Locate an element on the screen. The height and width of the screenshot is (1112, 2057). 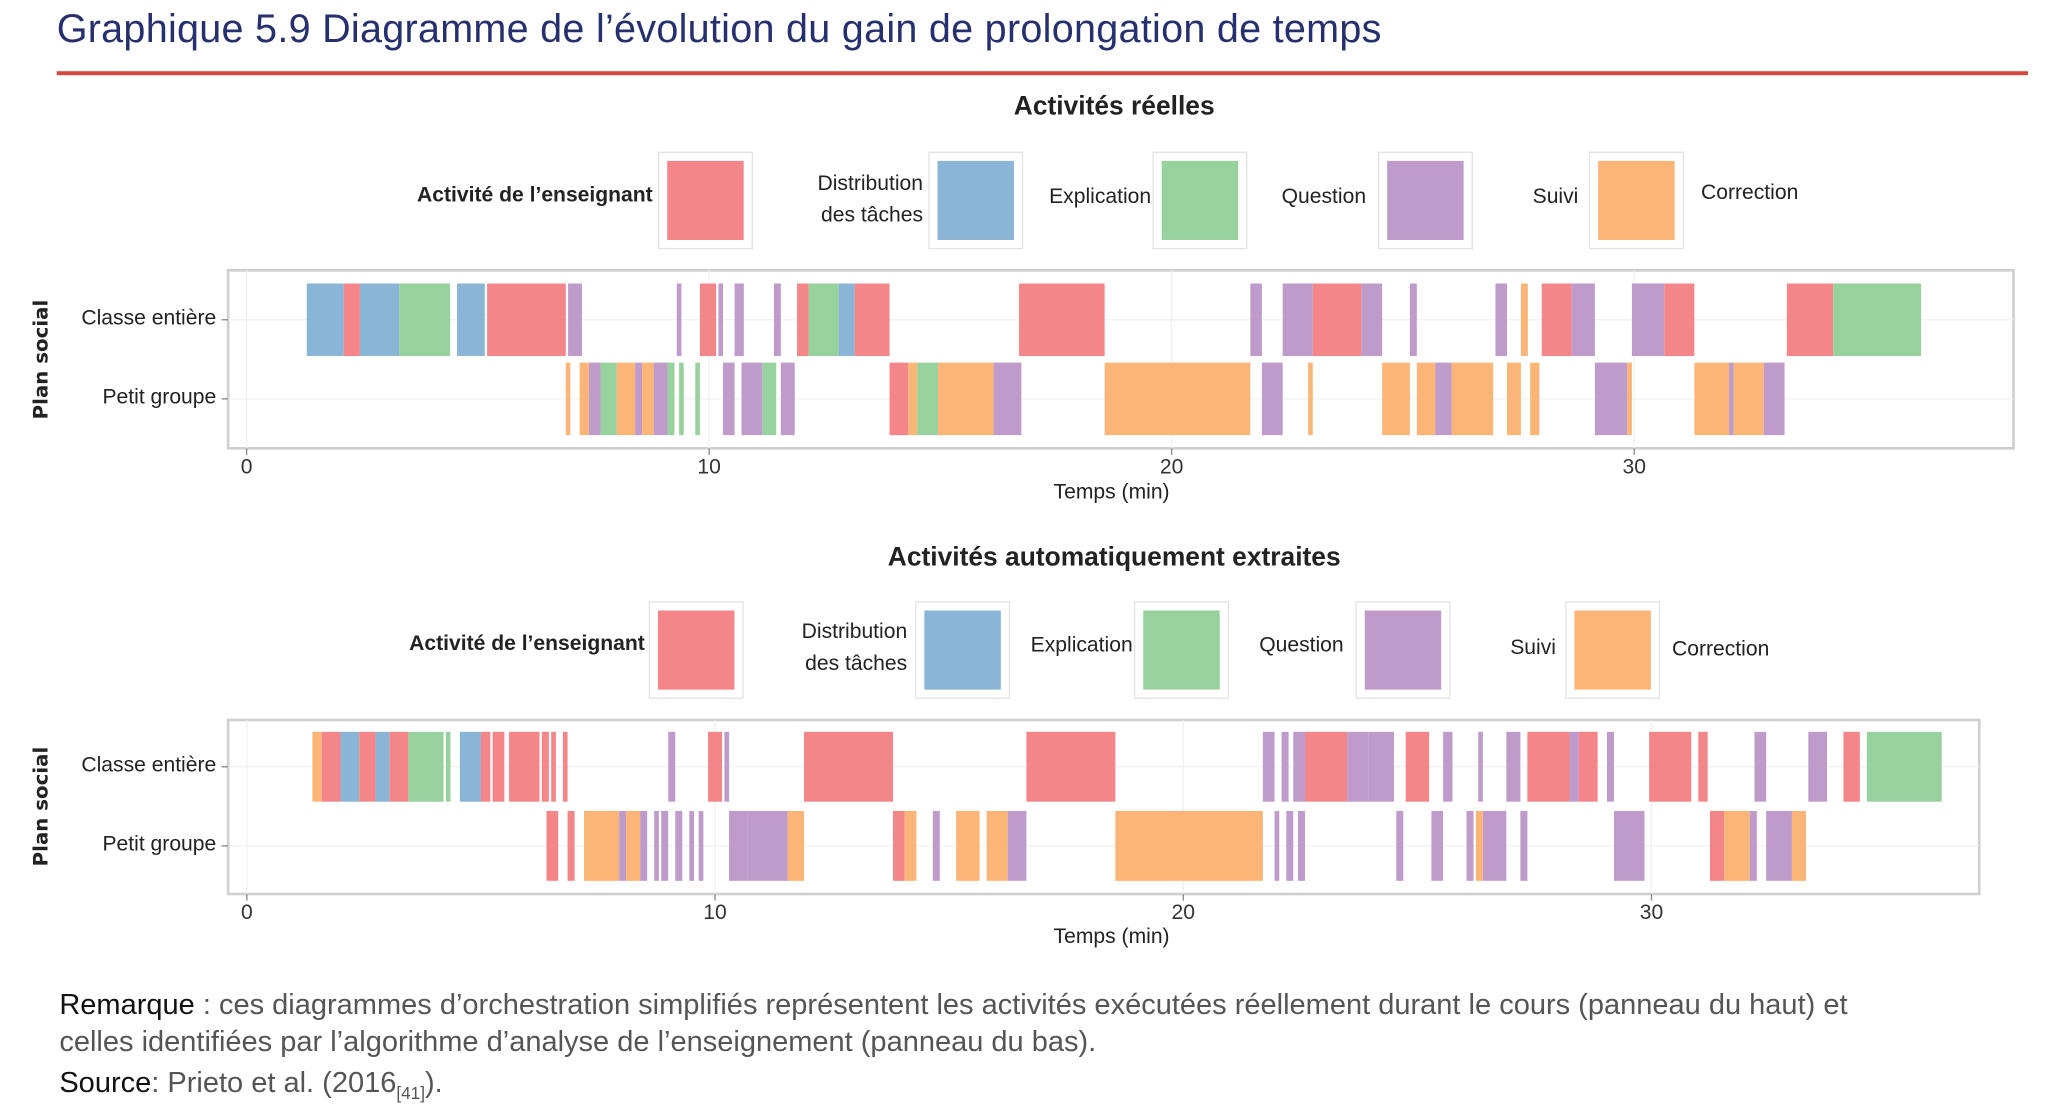
legend-swatch-green is located at coordinates (1200, 200).